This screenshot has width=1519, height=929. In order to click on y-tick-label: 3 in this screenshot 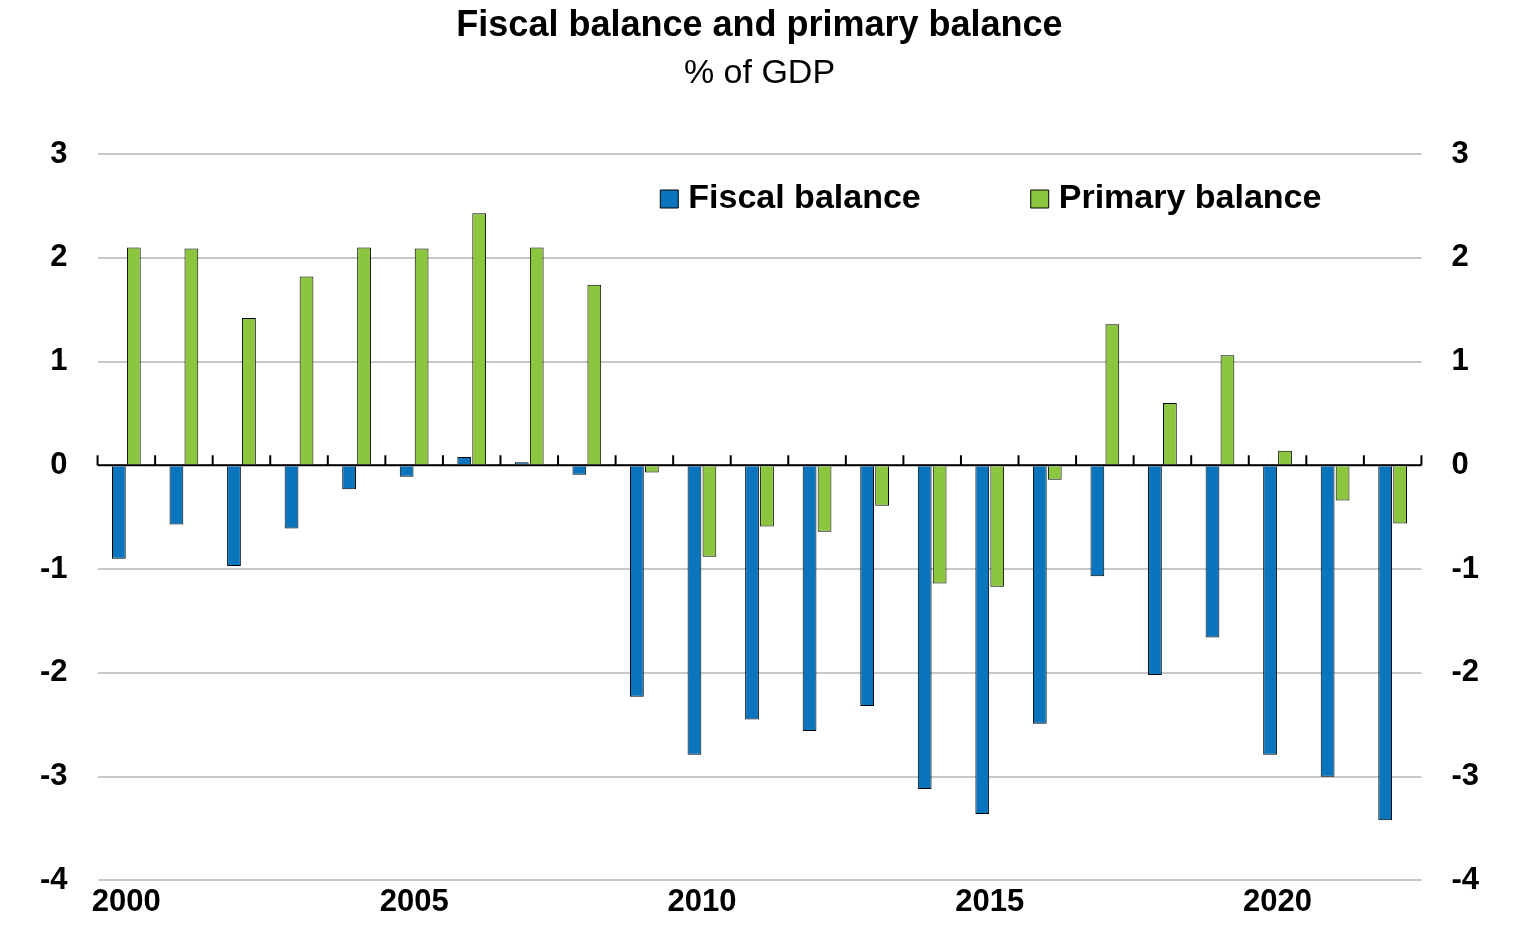, I will do `click(59, 152)`.